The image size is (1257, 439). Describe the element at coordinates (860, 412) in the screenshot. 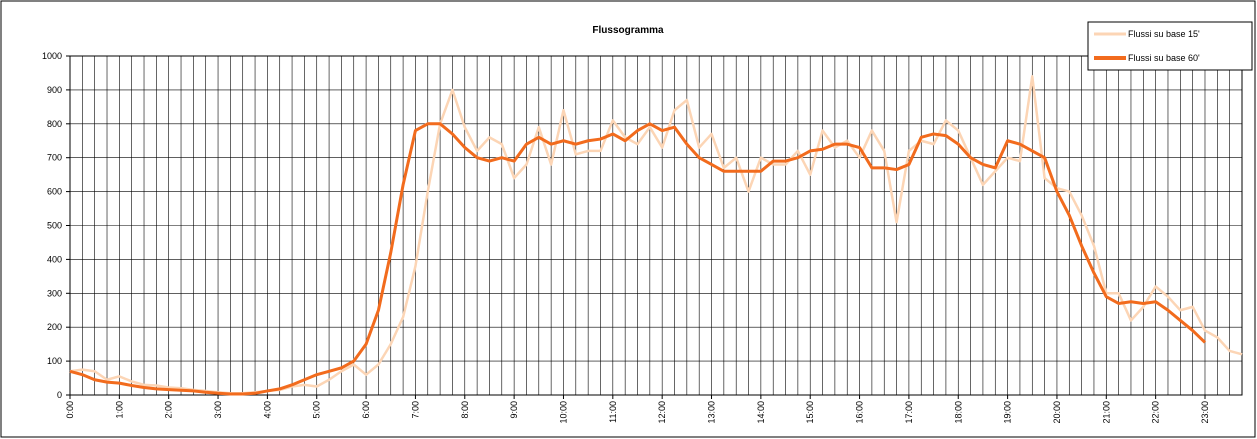

I see `x-tick-label: 16:00` at that location.